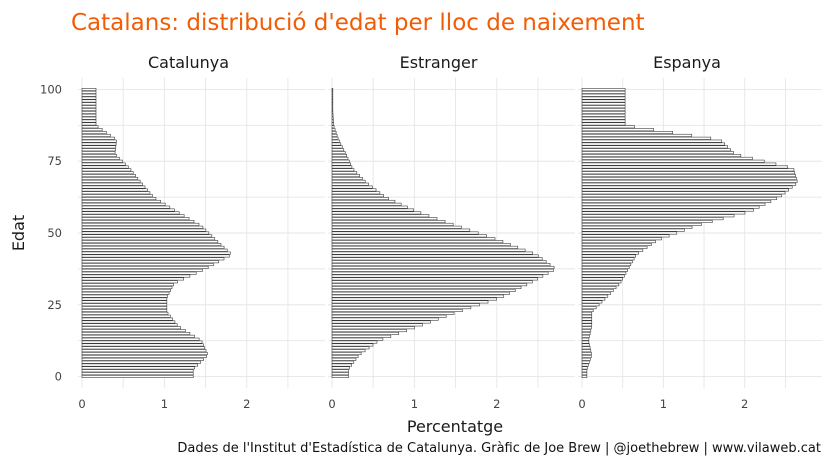 The image size is (829, 466). Describe the element at coordinates (246, 404) in the screenshot. I see `x-tick-label: 2` at that location.